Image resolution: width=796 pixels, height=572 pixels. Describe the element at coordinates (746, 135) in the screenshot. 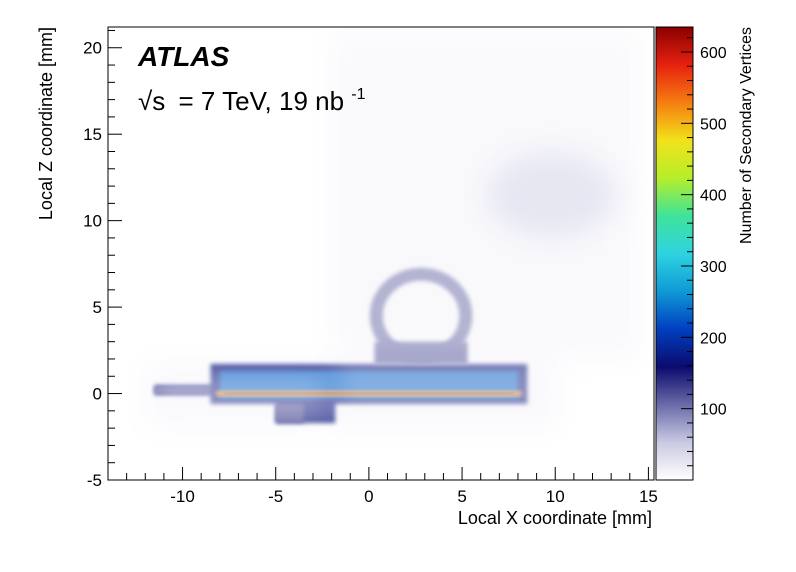

I see `colorbar-title: Number of Secondary Vertices` at that location.